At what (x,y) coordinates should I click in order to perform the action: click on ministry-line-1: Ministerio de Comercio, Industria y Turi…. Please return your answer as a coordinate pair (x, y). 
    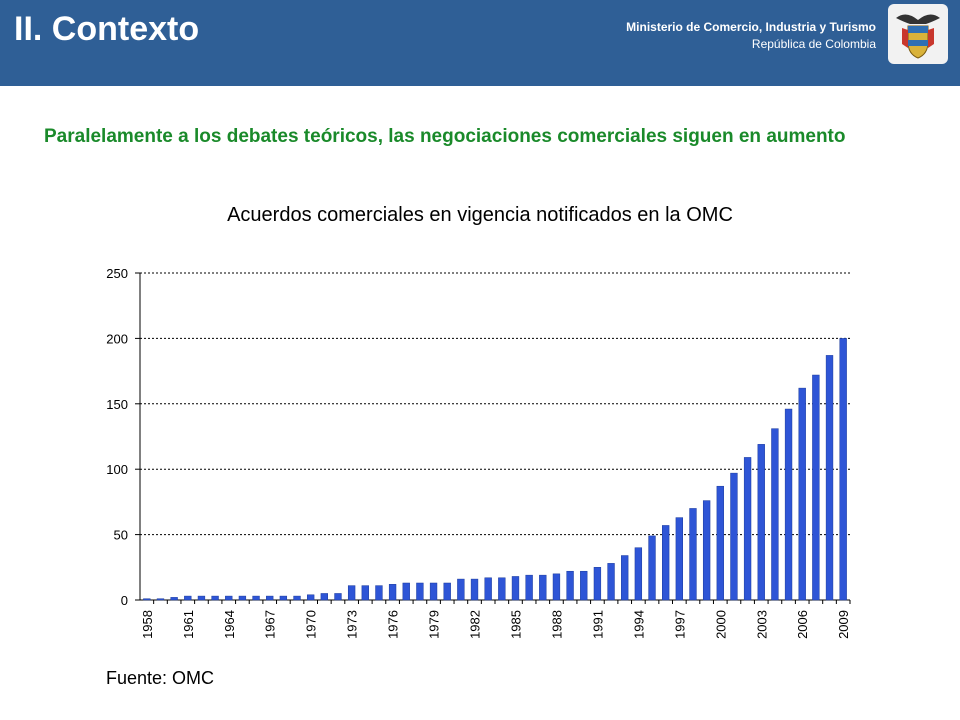
    Looking at the image, I should click on (751, 27).